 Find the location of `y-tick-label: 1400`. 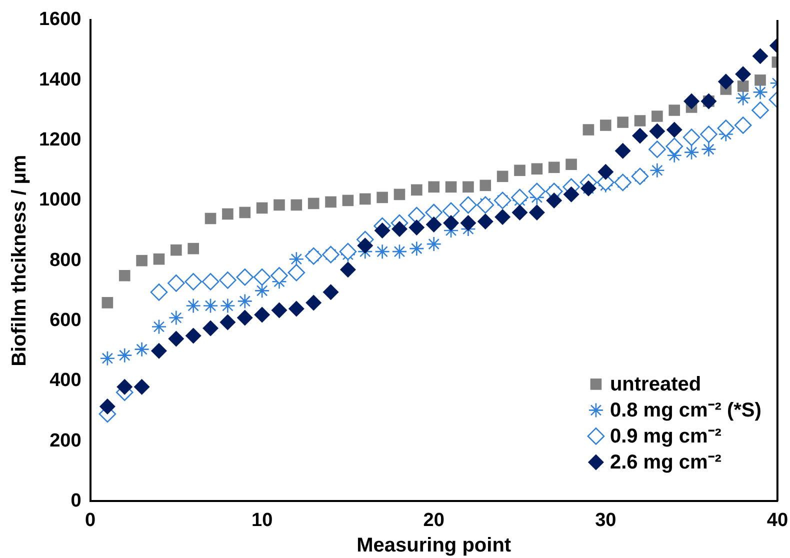

y-tick-label: 1400 is located at coordinates (60, 79).